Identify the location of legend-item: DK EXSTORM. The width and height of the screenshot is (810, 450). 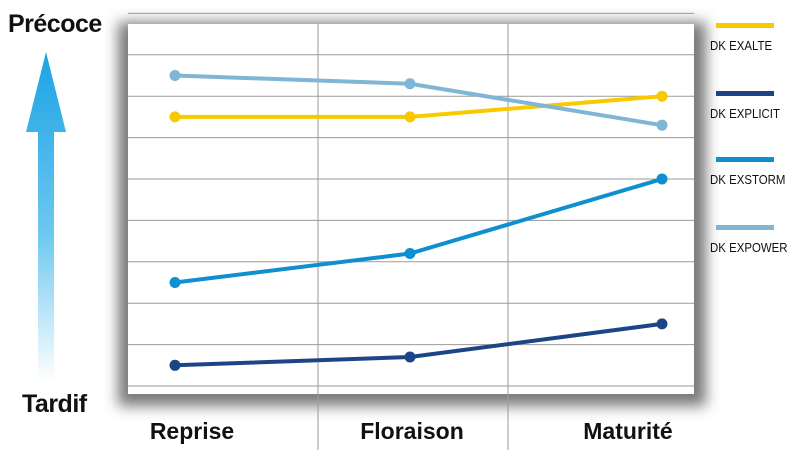
(753, 172).